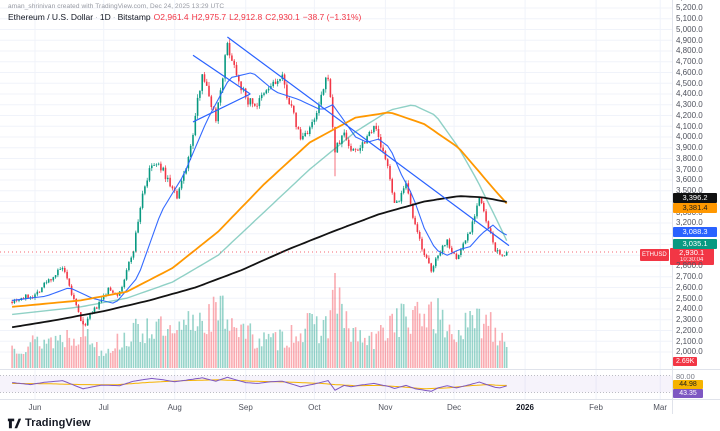 This screenshot has height=431, width=720. I want to click on time-axis-label: 2026, so click(525, 407).